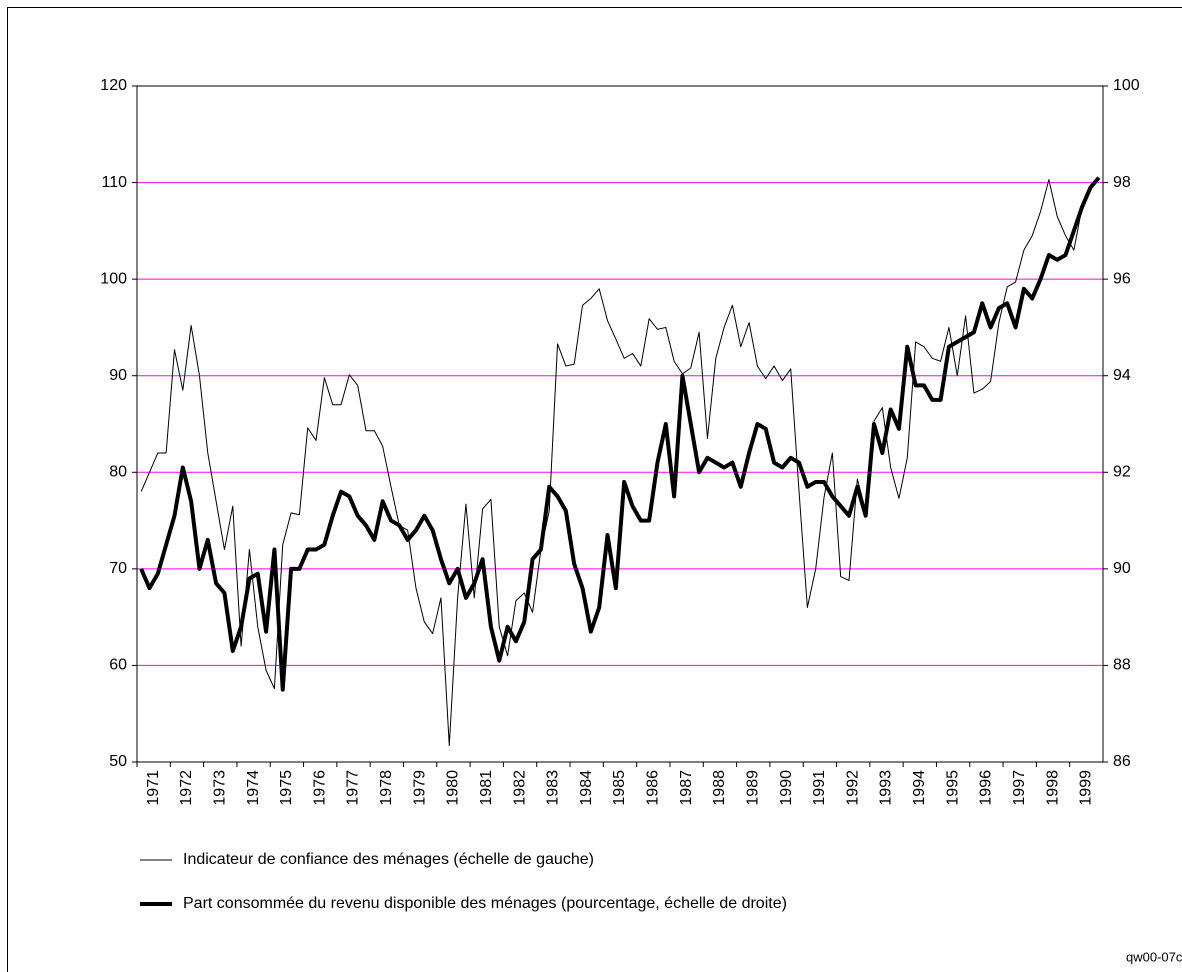 This screenshot has width=1182, height=972. What do you see at coordinates (919, 788) in the screenshot?
I see `x-tick-label: 1994` at bounding box center [919, 788].